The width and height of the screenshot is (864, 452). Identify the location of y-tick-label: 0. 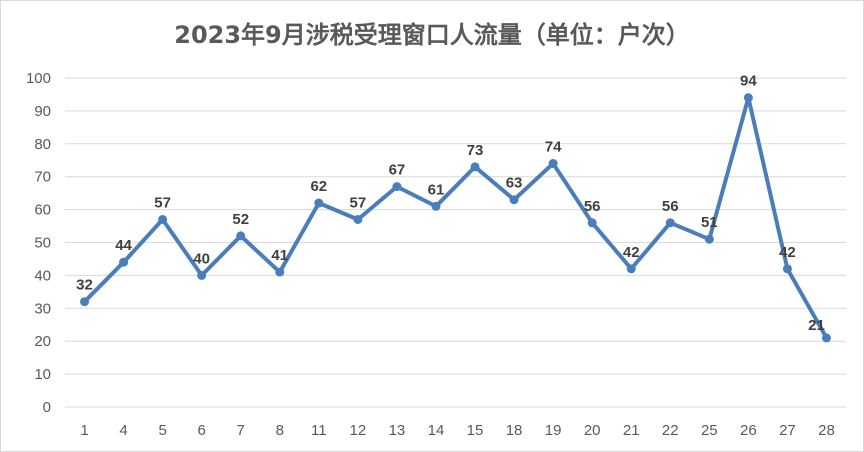
(47, 407).